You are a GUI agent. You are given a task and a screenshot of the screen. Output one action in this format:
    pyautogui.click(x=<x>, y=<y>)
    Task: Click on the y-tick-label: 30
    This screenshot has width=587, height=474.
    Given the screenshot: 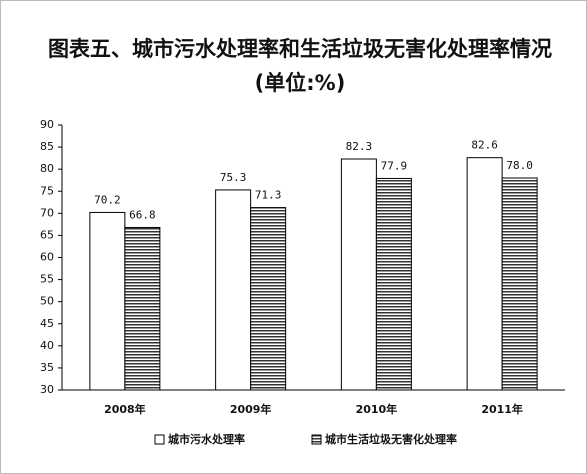 What is the action you would take?
    pyautogui.click(x=47, y=389)
    